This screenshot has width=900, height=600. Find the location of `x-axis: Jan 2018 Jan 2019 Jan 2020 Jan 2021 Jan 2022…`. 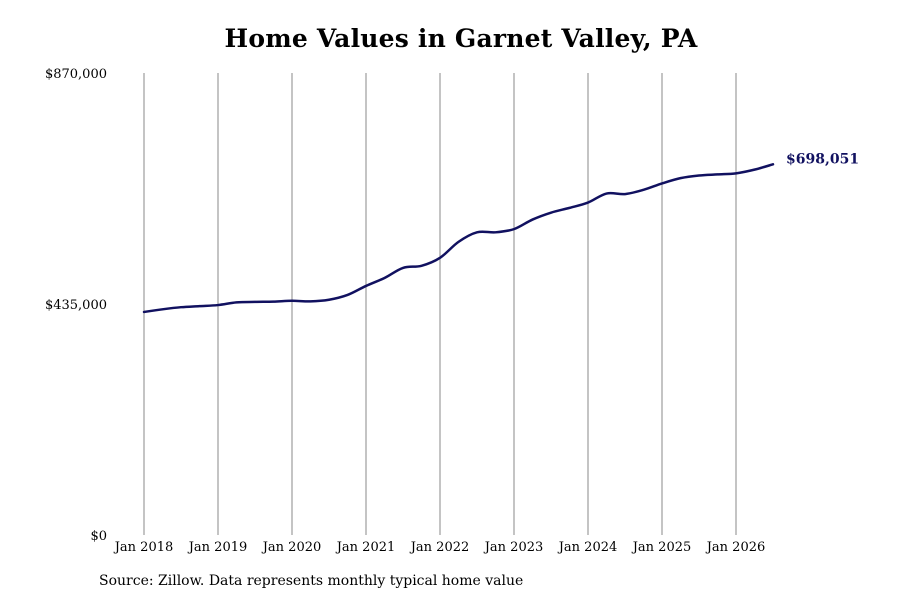

x-axis: Jan 2018 Jan 2019 Jan 2020 Jan 2021 Jan 2022… is located at coordinates (439, 547).